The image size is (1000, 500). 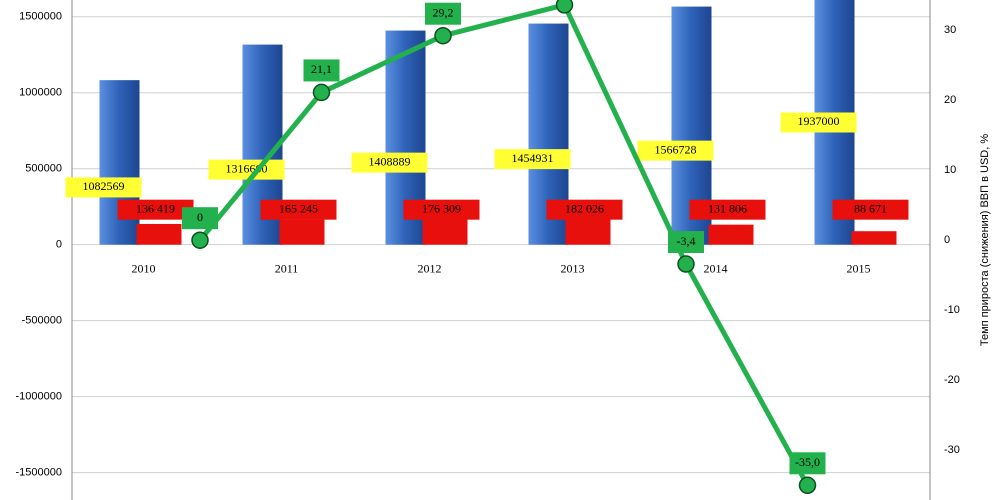 What do you see at coordinates (716, 268) in the screenshot?
I see `x-tick-label: 2014` at bounding box center [716, 268].